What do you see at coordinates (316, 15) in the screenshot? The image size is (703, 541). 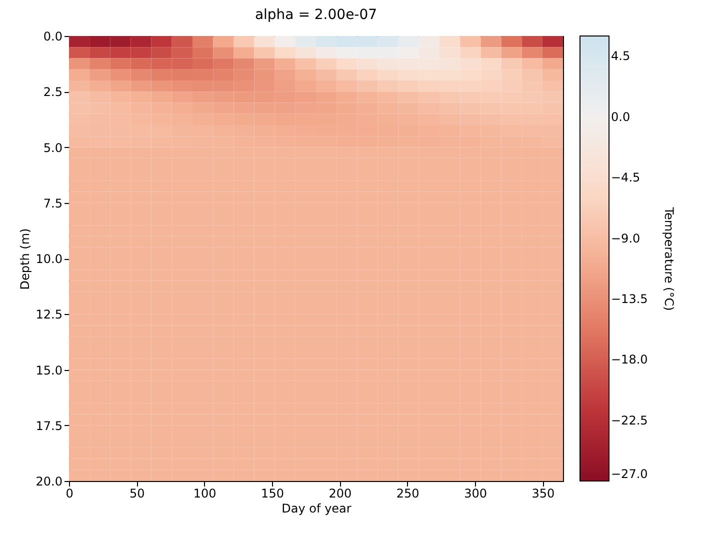 I see `chart-title: alpha = 2.00e-07` at bounding box center [316, 15].